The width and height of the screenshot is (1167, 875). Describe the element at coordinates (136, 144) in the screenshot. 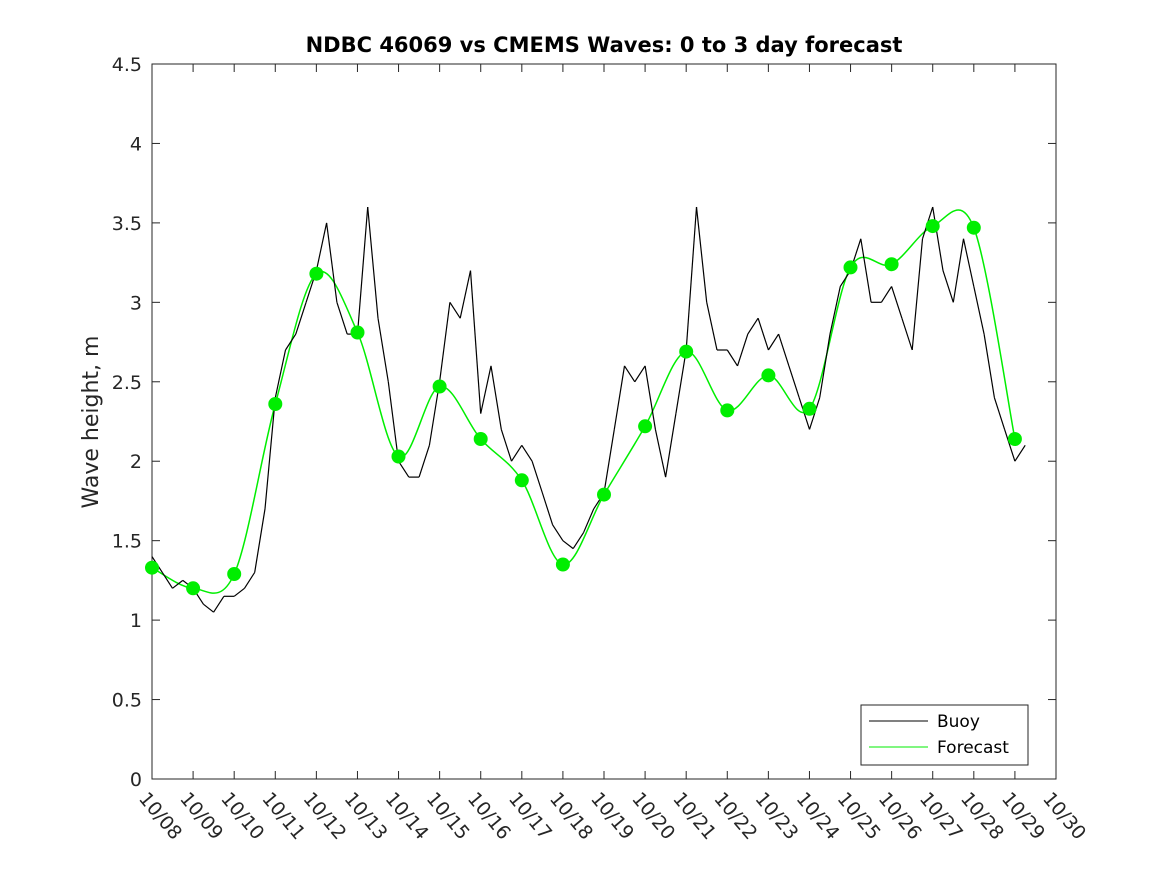

I see `y-tick-label: 4` at that location.